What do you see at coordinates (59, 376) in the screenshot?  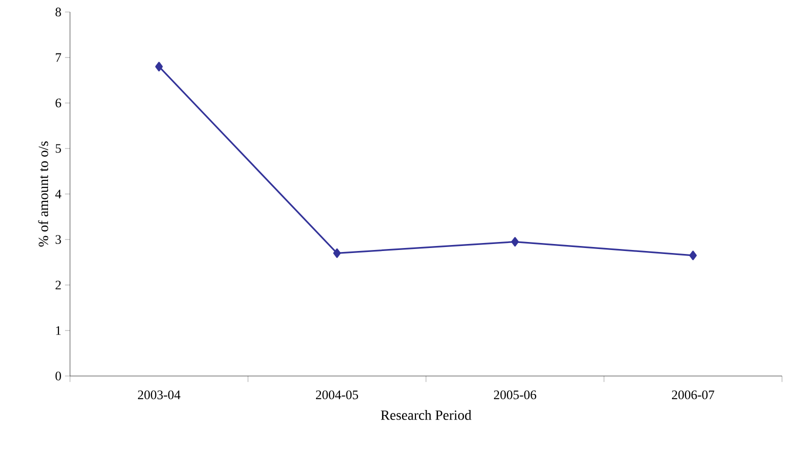 I see `y-tick-label: 0` at bounding box center [59, 376].